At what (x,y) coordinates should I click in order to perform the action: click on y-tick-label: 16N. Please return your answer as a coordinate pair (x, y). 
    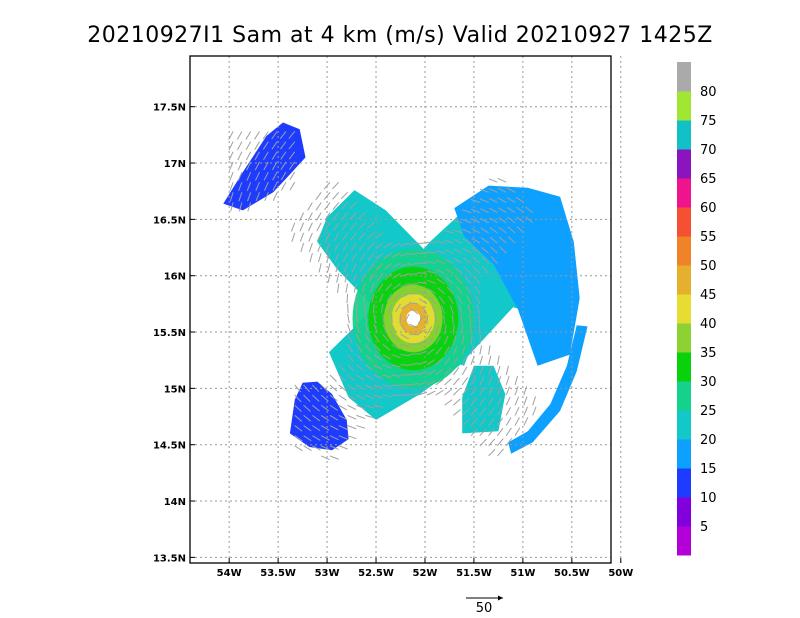
    Looking at the image, I should click on (175, 277).